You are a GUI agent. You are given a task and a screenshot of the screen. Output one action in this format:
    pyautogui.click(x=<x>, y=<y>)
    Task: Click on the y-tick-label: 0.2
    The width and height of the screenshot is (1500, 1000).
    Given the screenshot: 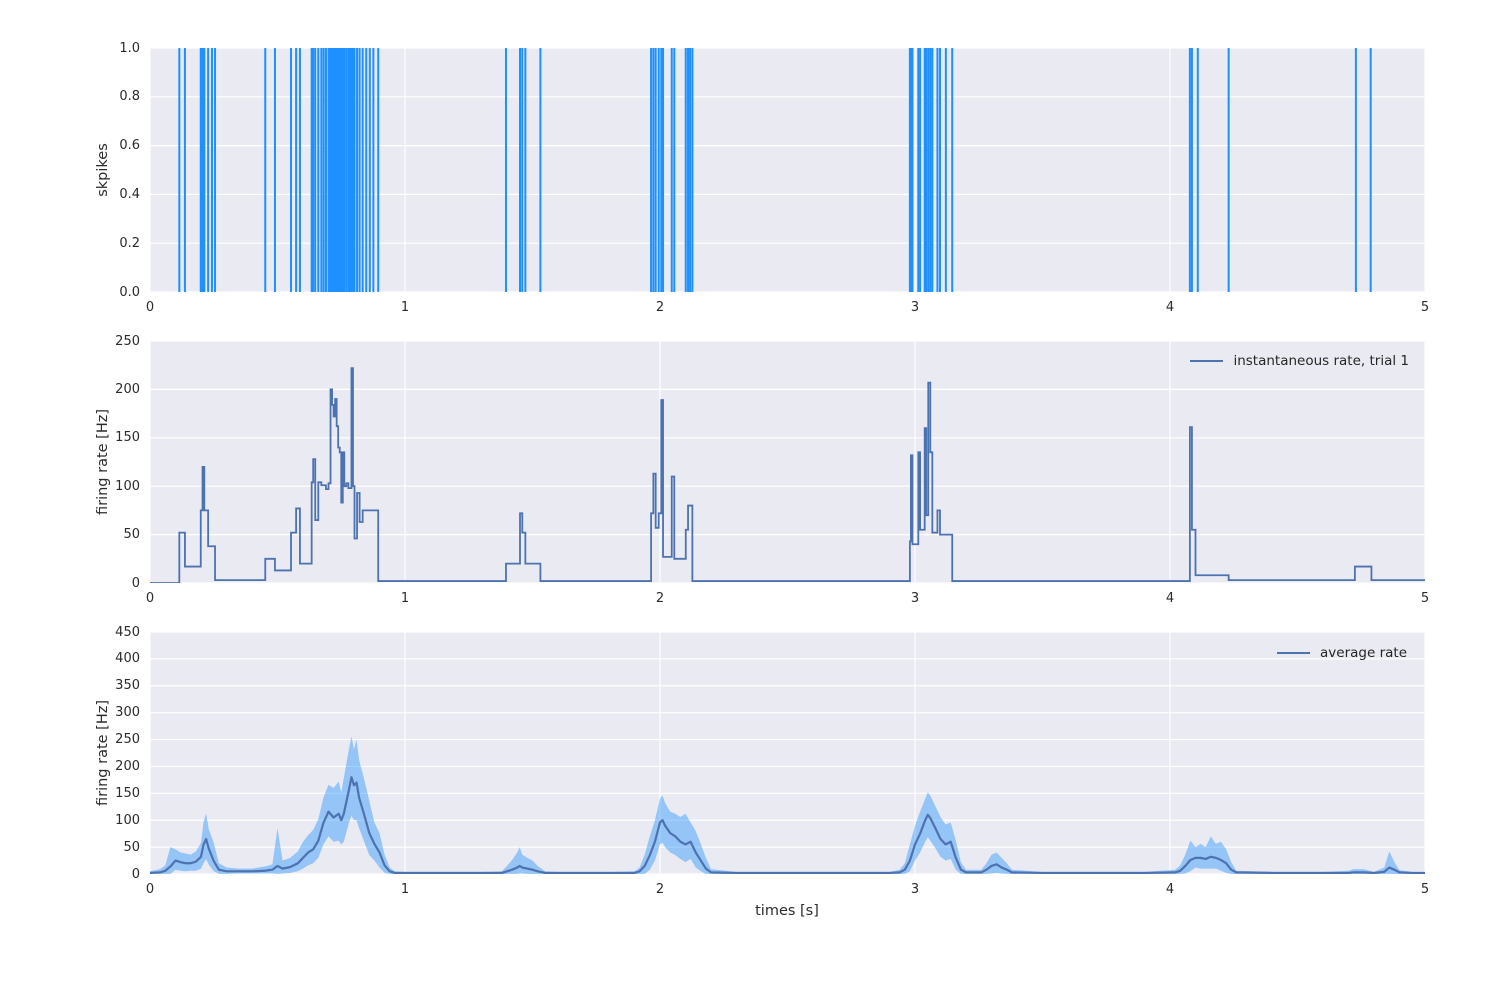 What is the action you would take?
    pyautogui.click(x=129, y=243)
    